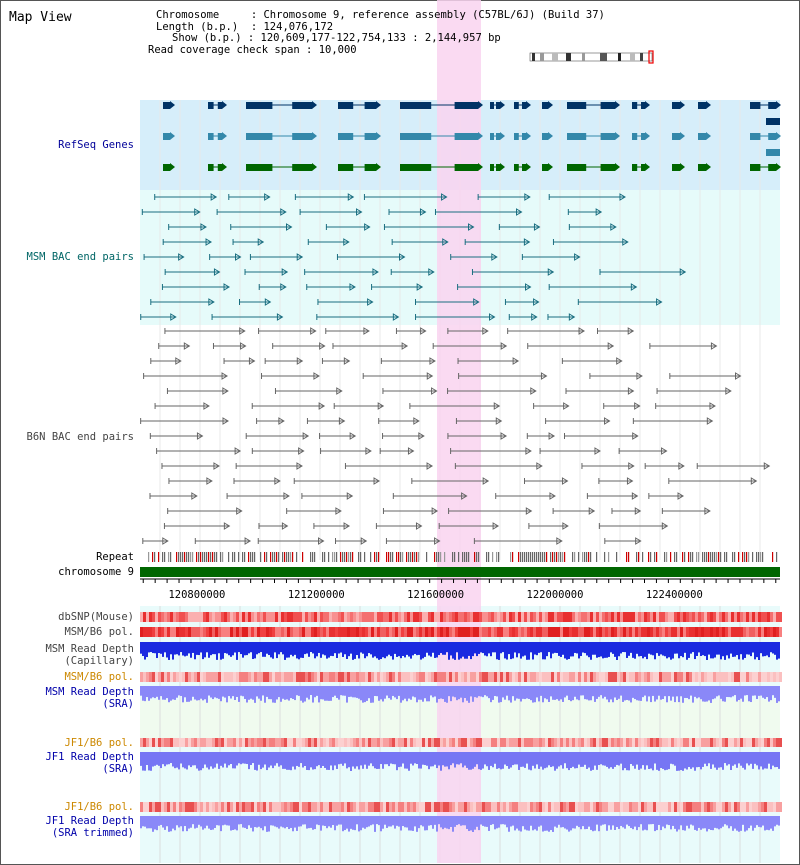 The height and width of the screenshot is (865, 800). What do you see at coordinates (280, 317) in the screenshot?
I see `msm-bac-end-arrow` at bounding box center [280, 317].